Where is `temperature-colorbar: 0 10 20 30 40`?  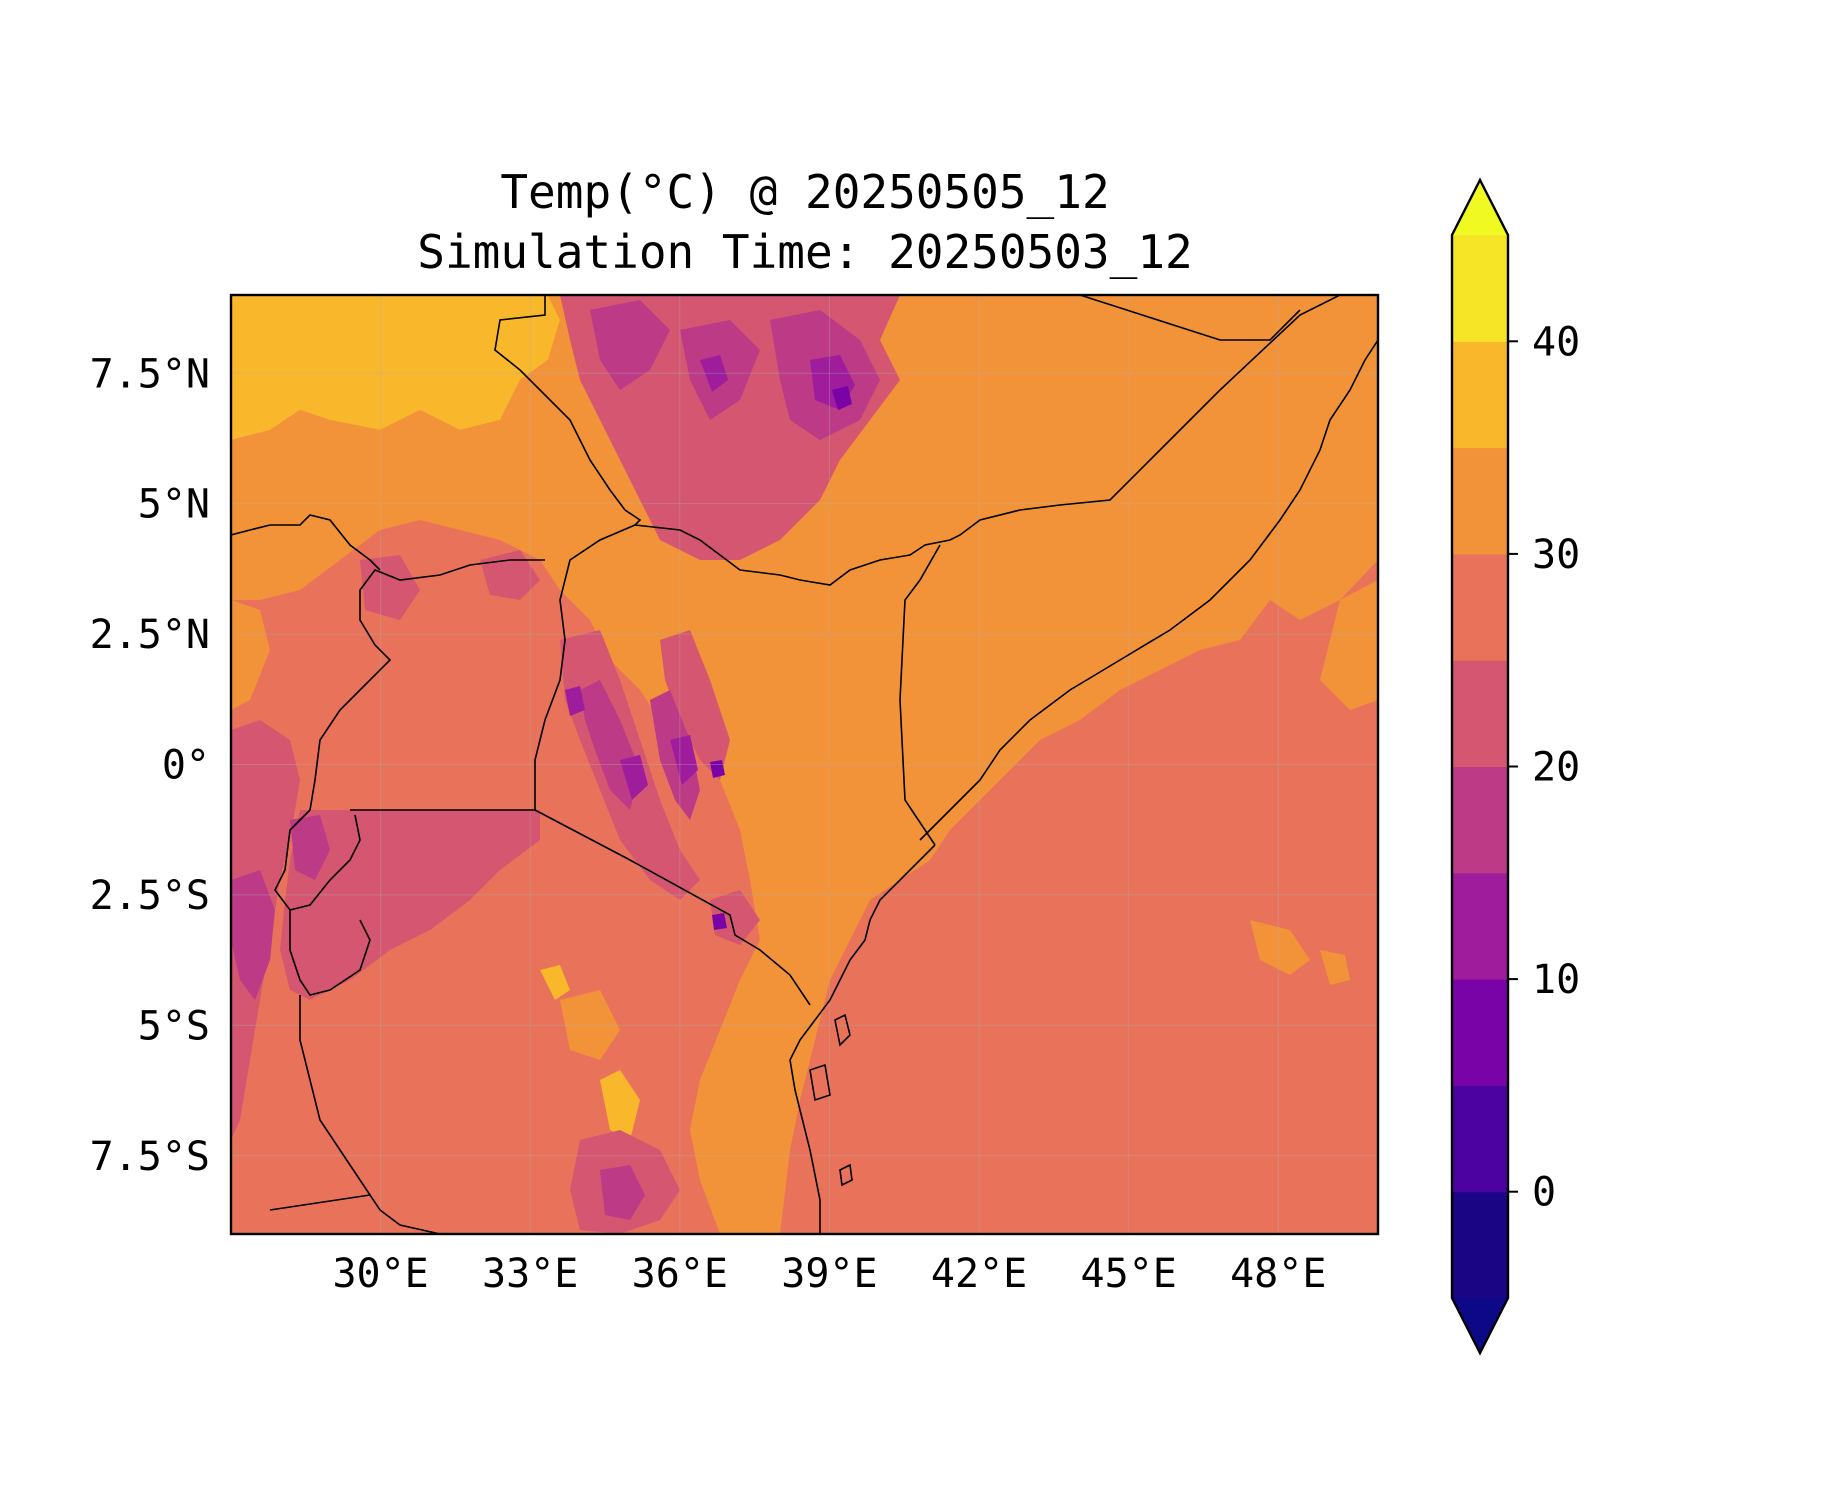 temperature-colorbar: 0 10 20 30 40 is located at coordinates (1515, 766).